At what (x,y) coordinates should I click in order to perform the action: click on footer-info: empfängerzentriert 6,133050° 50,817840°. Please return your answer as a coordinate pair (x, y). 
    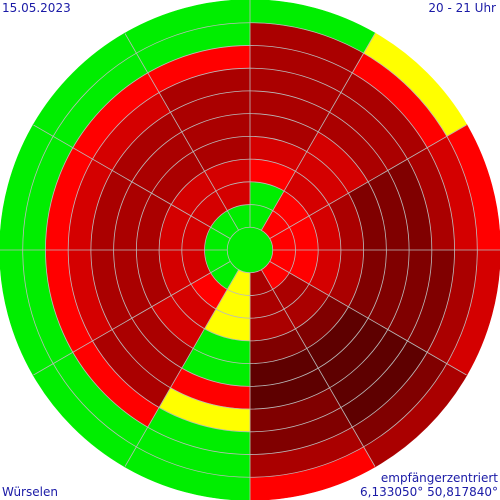
    Looking at the image, I should click on (429, 485).